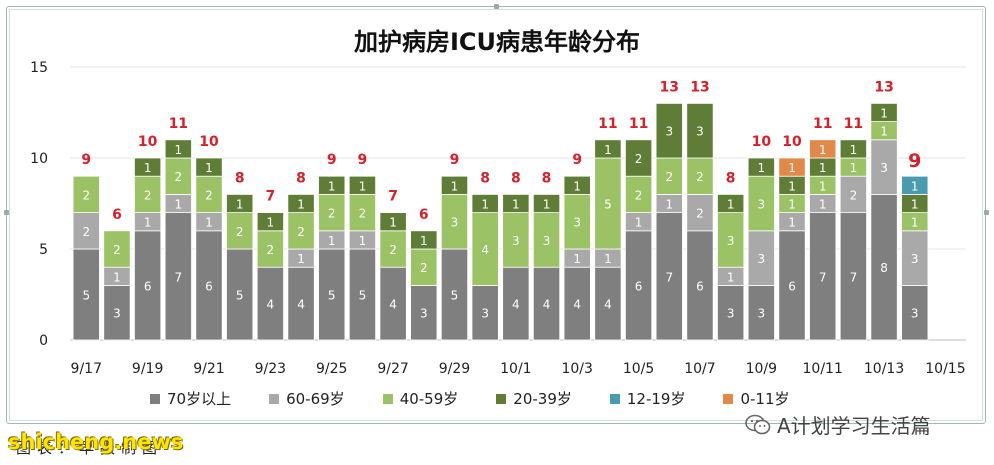 The width and height of the screenshot is (994, 465). What do you see at coordinates (699, 369) in the screenshot?
I see `x-tick-label: 10/7` at bounding box center [699, 369].